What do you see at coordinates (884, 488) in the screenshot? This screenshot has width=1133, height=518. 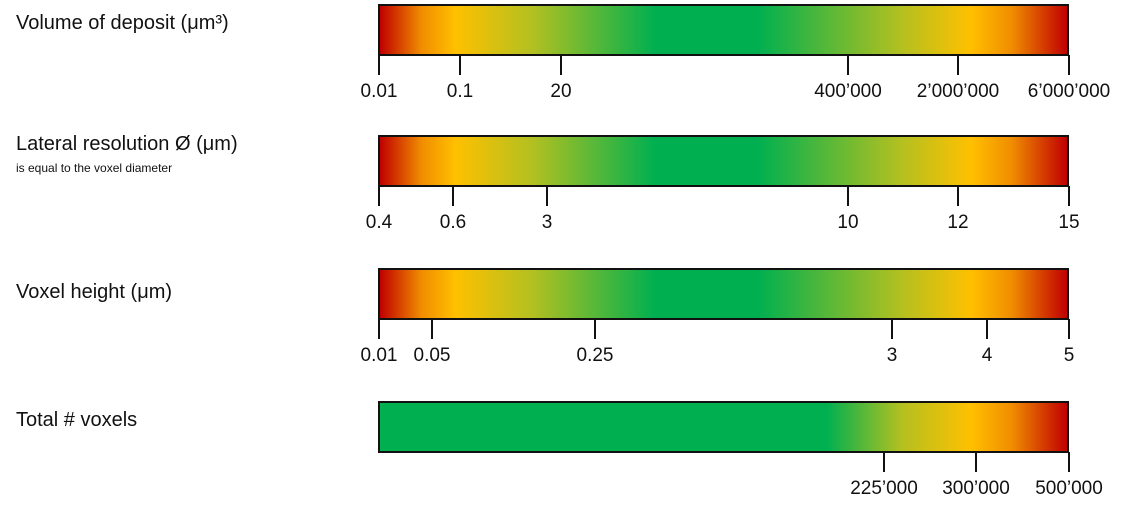 I see `tick-label: 225’000` at bounding box center [884, 488].